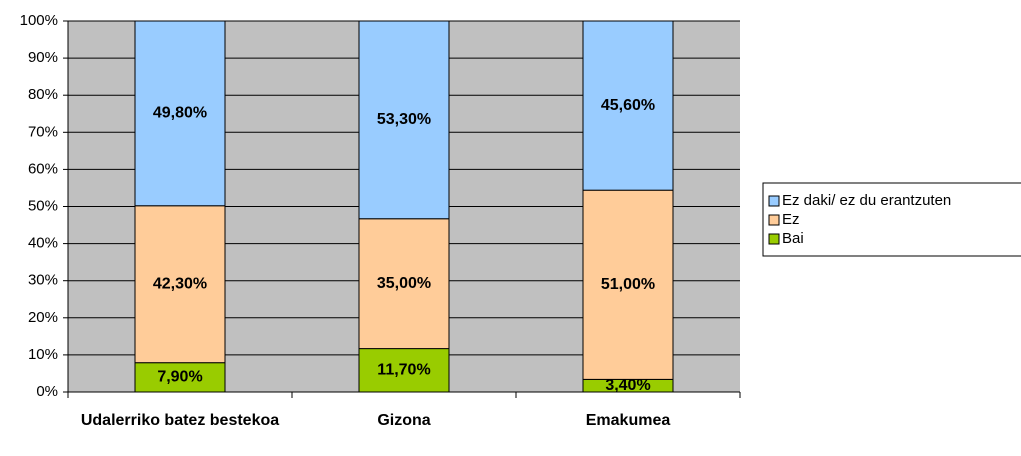  I want to click on value-label: 53,30%, so click(404, 119).